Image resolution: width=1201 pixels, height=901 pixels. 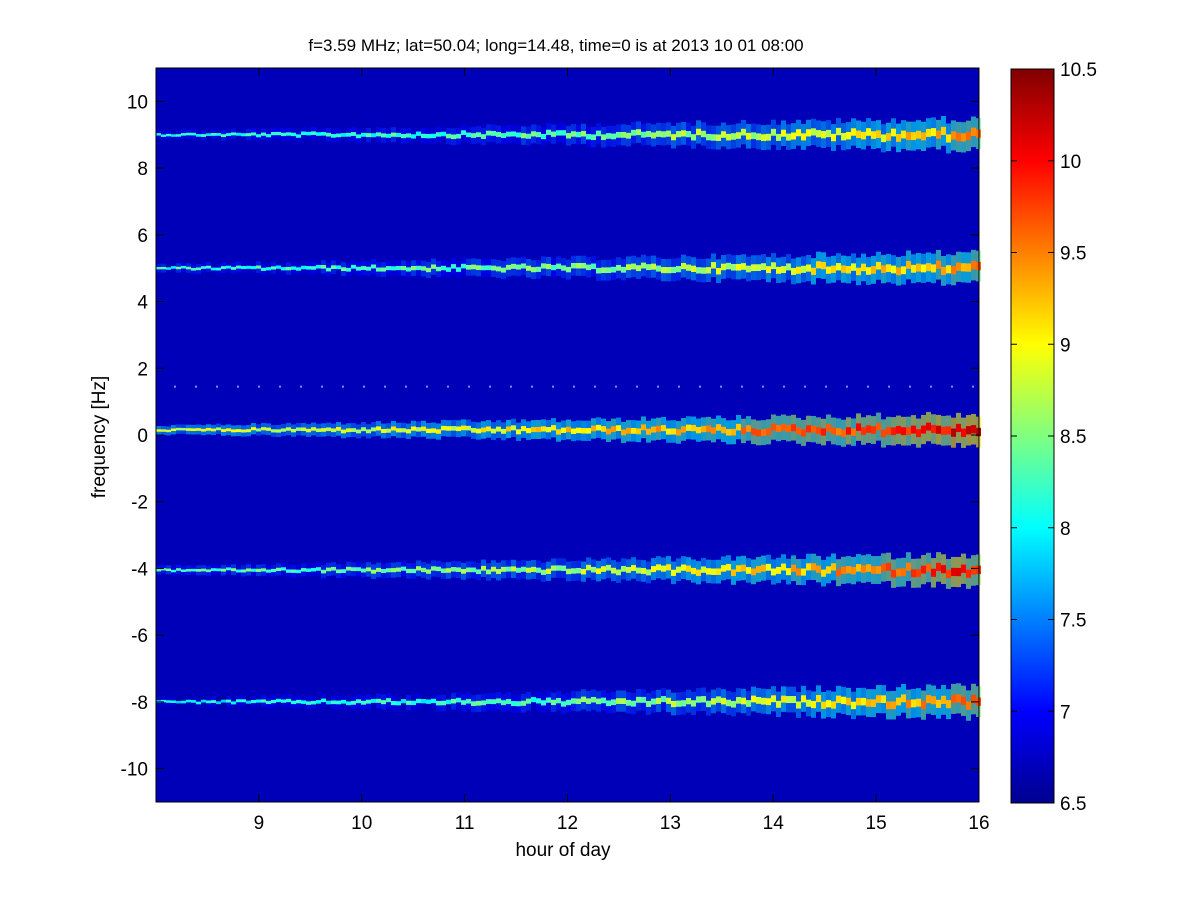 What do you see at coordinates (1073, 804) in the screenshot?
I see `colorbar-tick-label: 6.5` at bounding box center [1073, 804].